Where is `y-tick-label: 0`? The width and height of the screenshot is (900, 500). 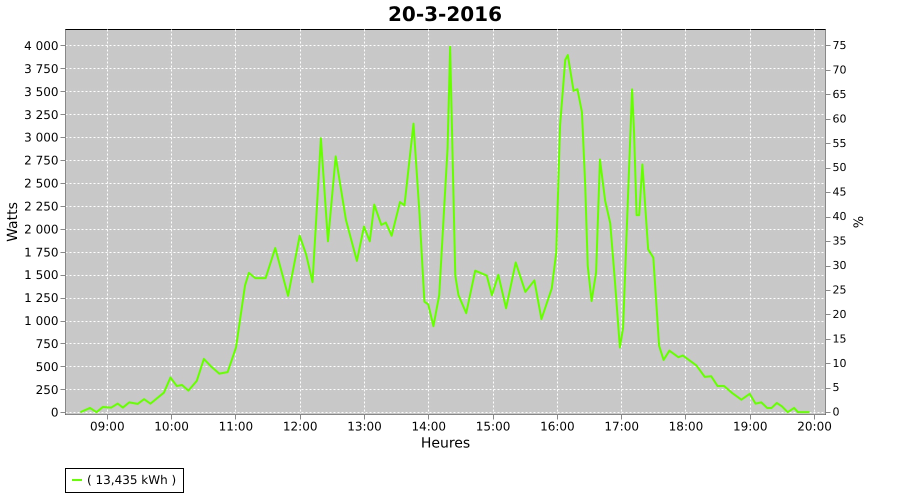
y-tick-label: 0 is located at coordinates (54, 413).